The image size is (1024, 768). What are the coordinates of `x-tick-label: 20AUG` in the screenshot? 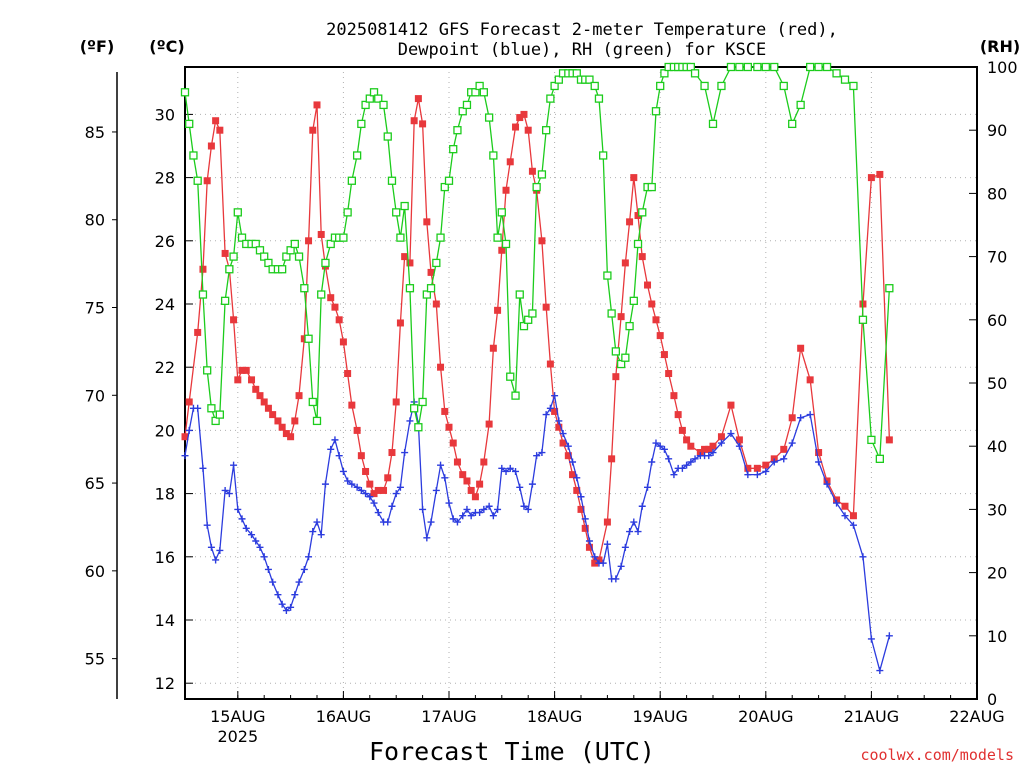 It's located at (765, 716).